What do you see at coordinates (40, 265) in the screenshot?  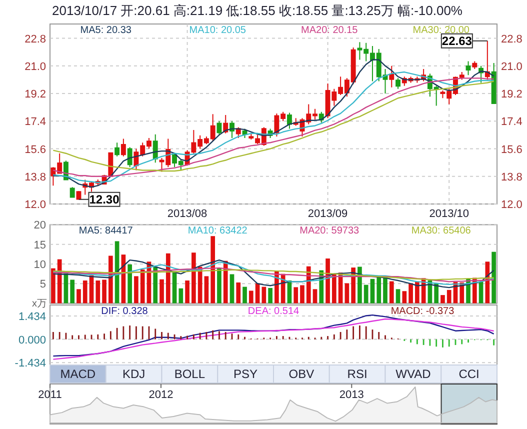 I see `y-tick-label: 10` at bounding box center [40, 265].